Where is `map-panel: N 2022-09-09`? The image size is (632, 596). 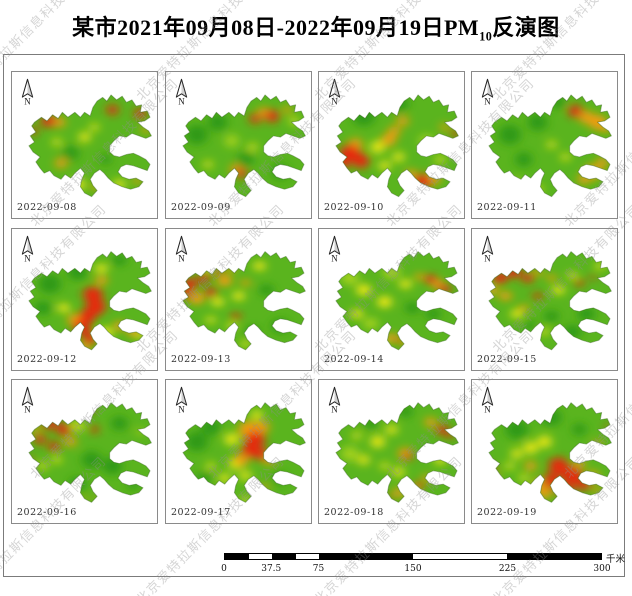
map-panel: N 2022-09-09 is located at coordinates (238, 145).